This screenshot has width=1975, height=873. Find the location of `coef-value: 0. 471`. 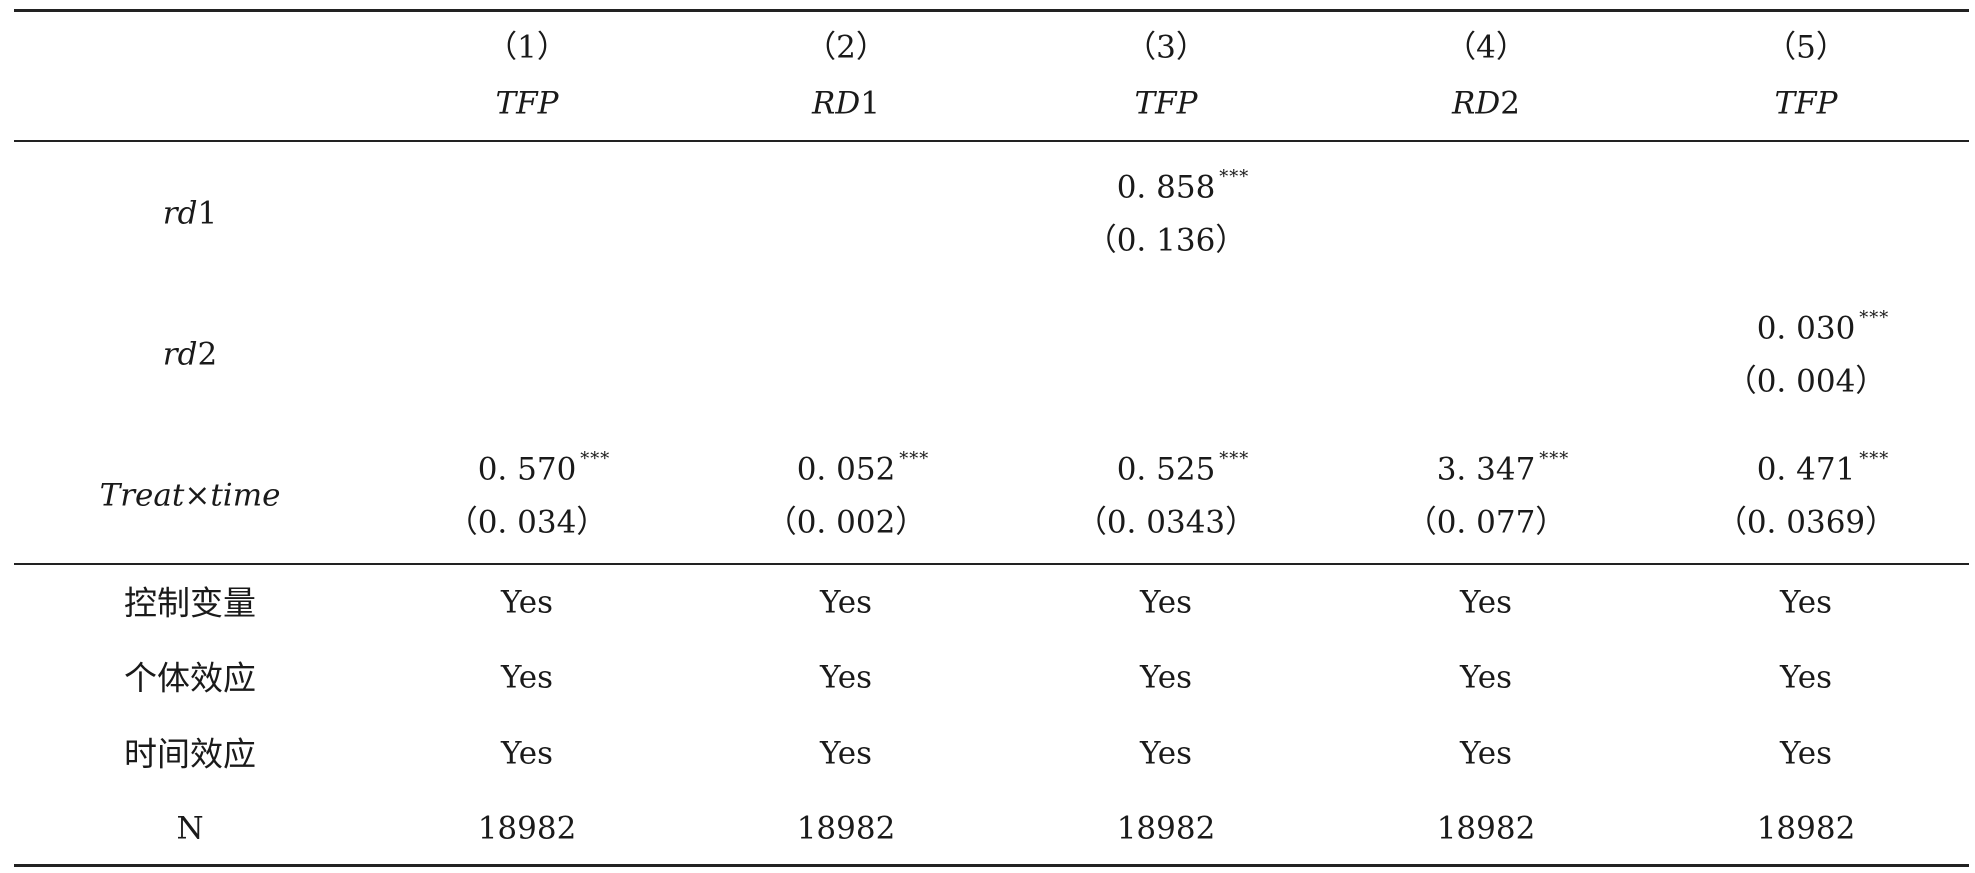

coef-value: 0. 471 is located at coordinates (1806, 469).